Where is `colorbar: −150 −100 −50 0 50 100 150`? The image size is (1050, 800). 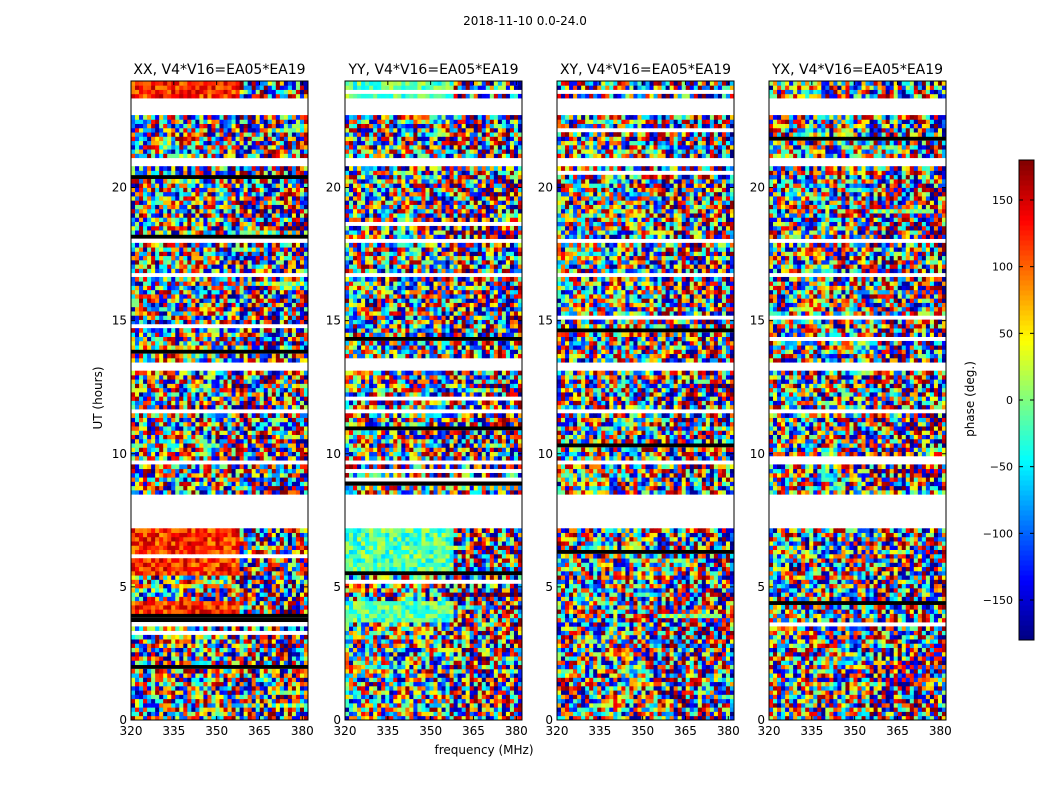 colorbar: −150 −100 −50 0 50 100 150 is located at coordinates (1009, 400).